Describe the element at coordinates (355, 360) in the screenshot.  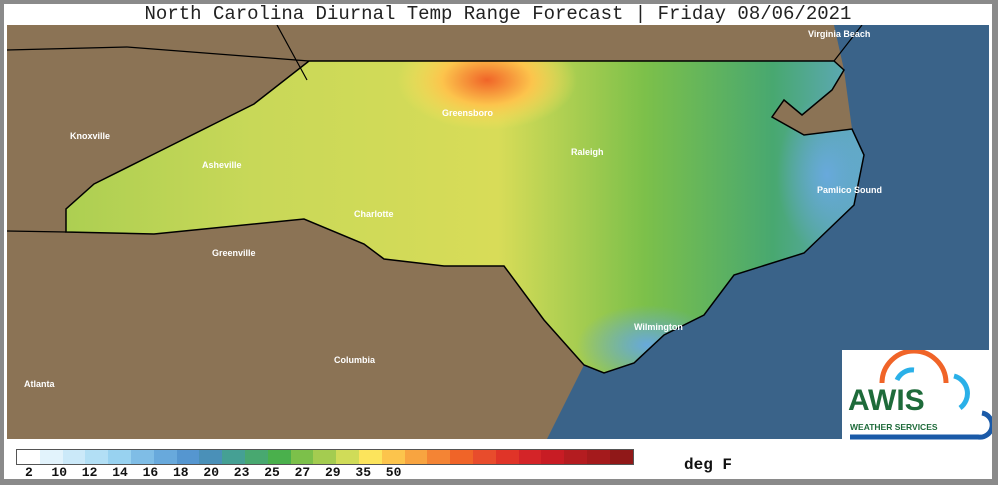
I see `city-label: Columbia` at that location.